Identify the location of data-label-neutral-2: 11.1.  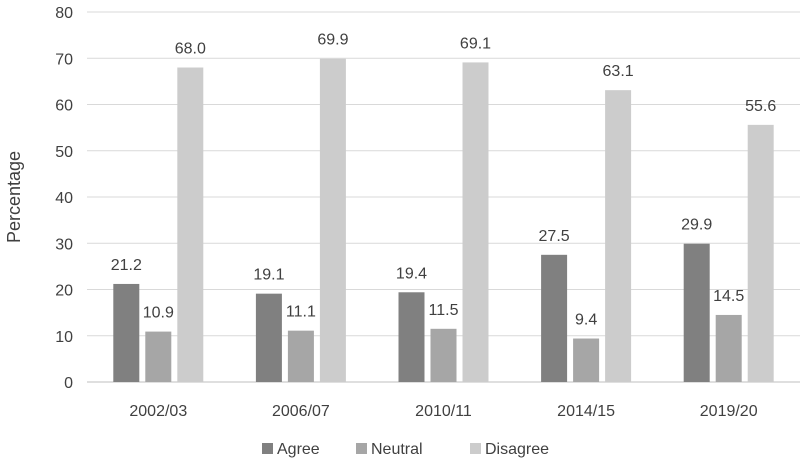
(301, 312).